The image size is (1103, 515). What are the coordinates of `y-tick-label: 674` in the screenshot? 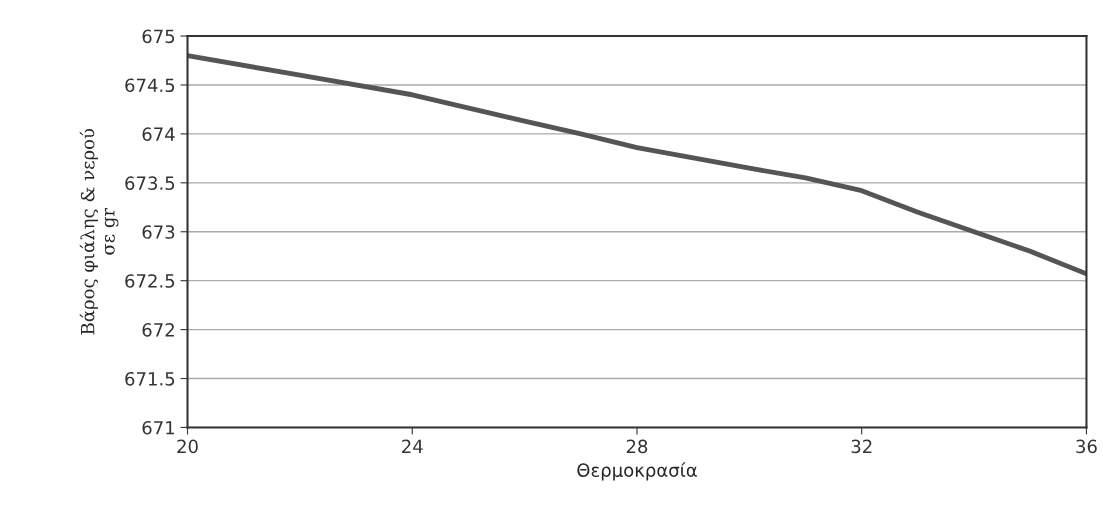 It's located at (158, 134).